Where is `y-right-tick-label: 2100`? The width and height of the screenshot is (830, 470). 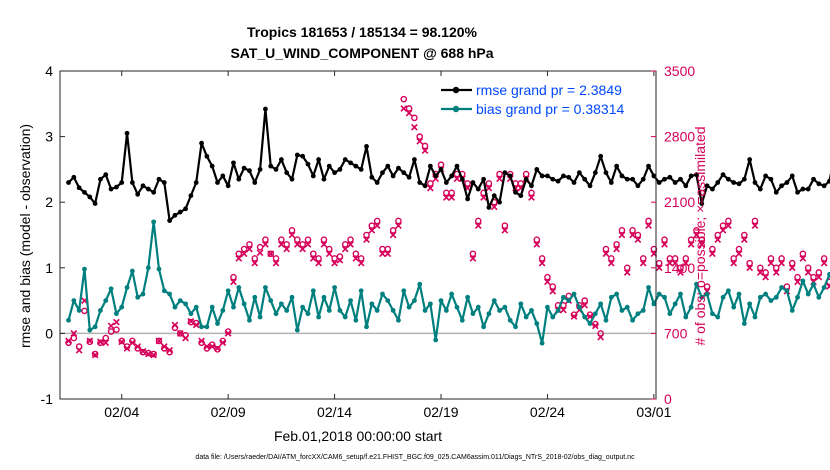
y-right-tick-label: 2100 is located at coordinates (679, 202).